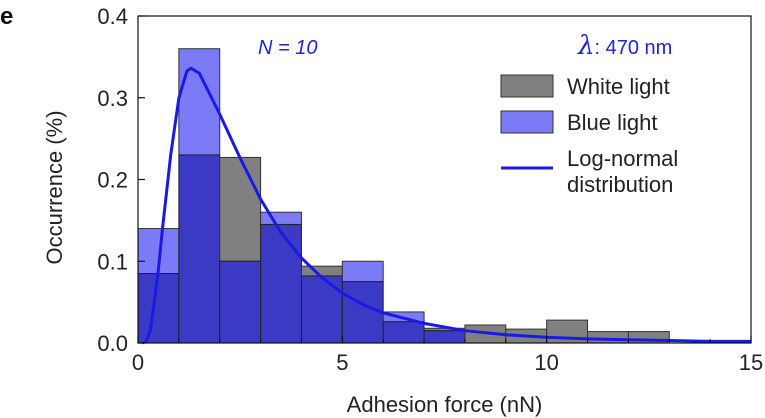 This screenshot has width=765, height=418. Describe the element at coordinates (112, 343) in the screenshot. I see `y-tick-label-0: 0.0` at that location.